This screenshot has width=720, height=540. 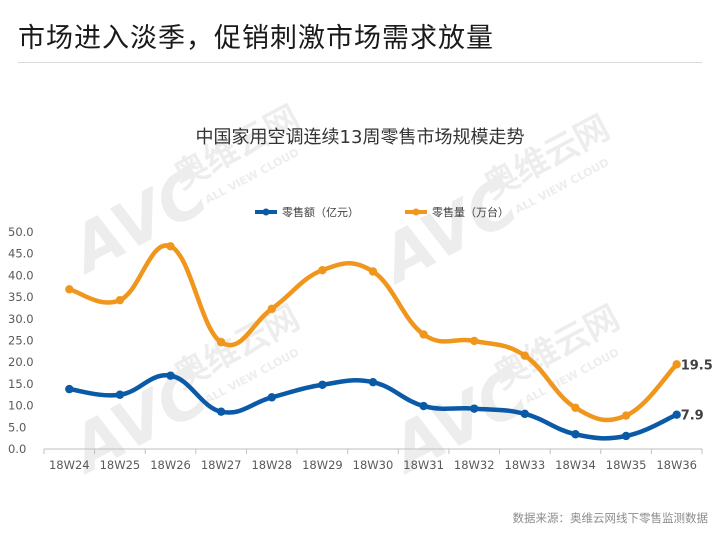 What do you see at coordinates (610, 518) in the screenshot?
I see `data-source-note: 数据来源：奥维云网线下零售监测数据` at bounding box center [610, 518].